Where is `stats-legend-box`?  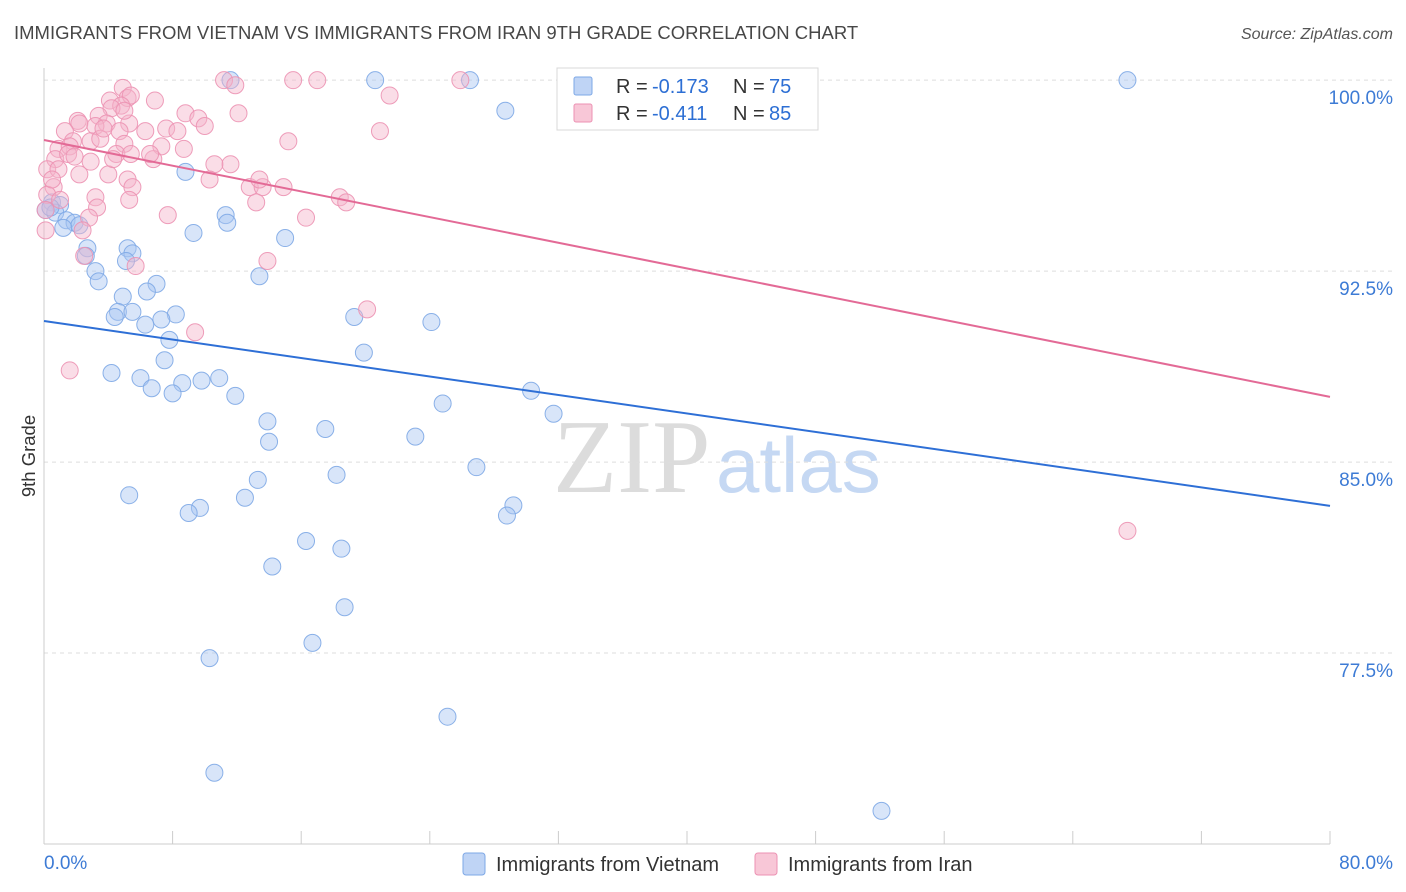
stats-legend-box is located at coordinates (687, 99).